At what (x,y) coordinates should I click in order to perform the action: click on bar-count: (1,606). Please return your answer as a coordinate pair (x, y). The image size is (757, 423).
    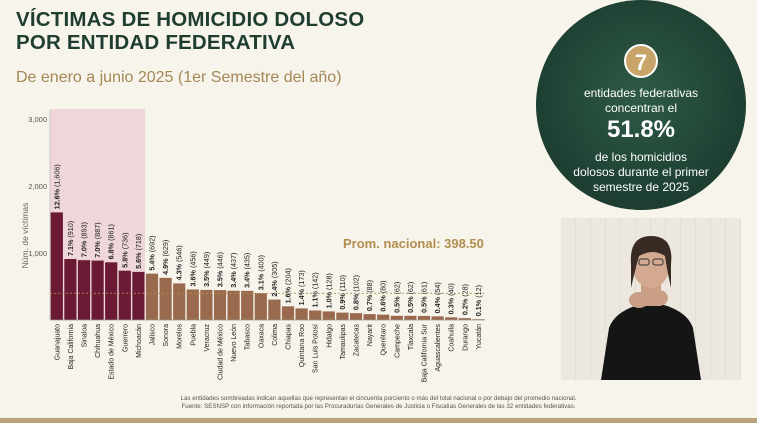
    Looking at the image, I should click on (56, 176).